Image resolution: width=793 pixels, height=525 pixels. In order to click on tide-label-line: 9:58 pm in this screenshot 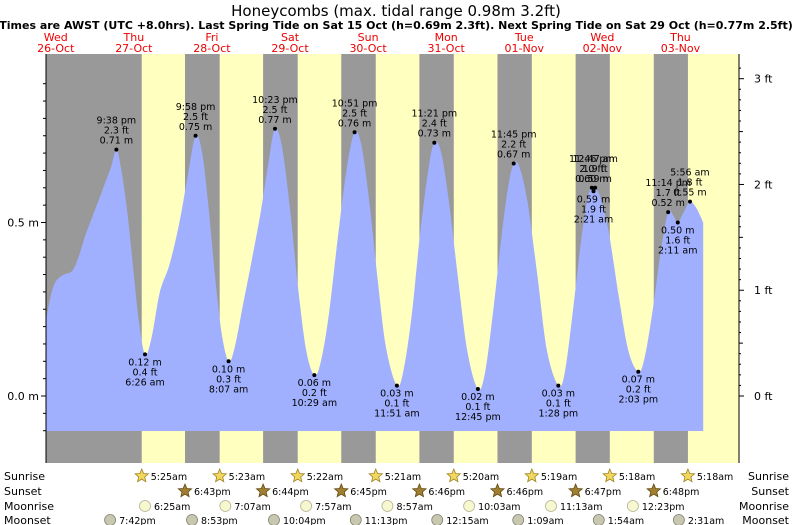, I will do `click(196, 107)`.